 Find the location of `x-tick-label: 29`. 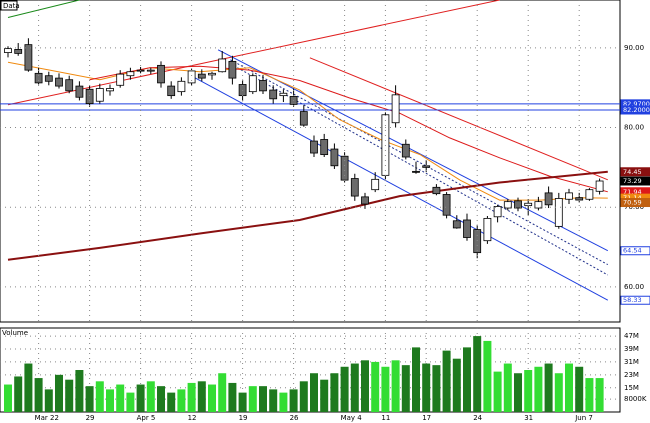

x-tick-label: 29 is located at coordinates (90, 418).